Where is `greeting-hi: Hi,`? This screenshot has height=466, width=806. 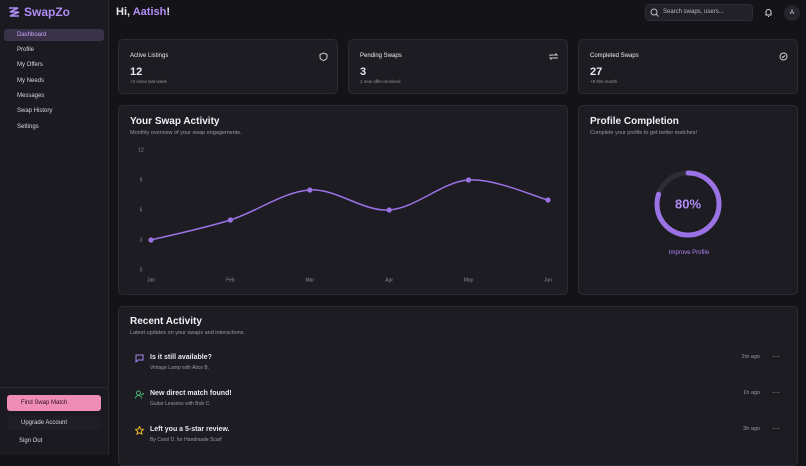 greeting-hi: Hi, is located at coordinates (123, 12).